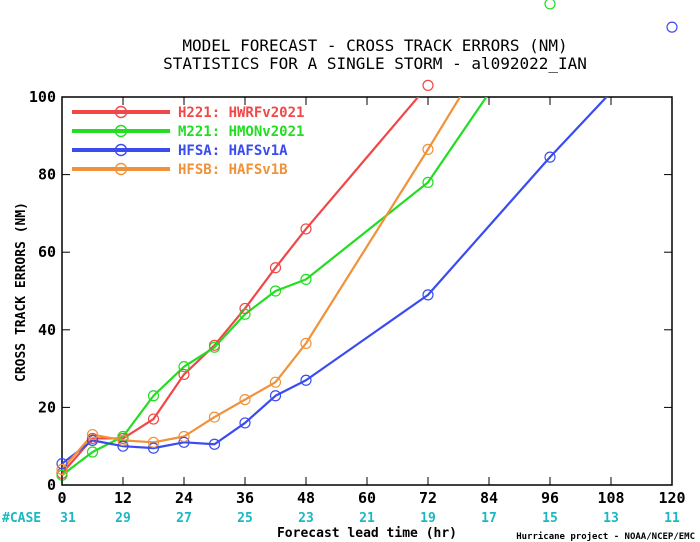 This screenshot has height=542, width=700. Describe the element at coordinates (51, 485) in the screenshot. I see `y-tick-label: 0` at that location.